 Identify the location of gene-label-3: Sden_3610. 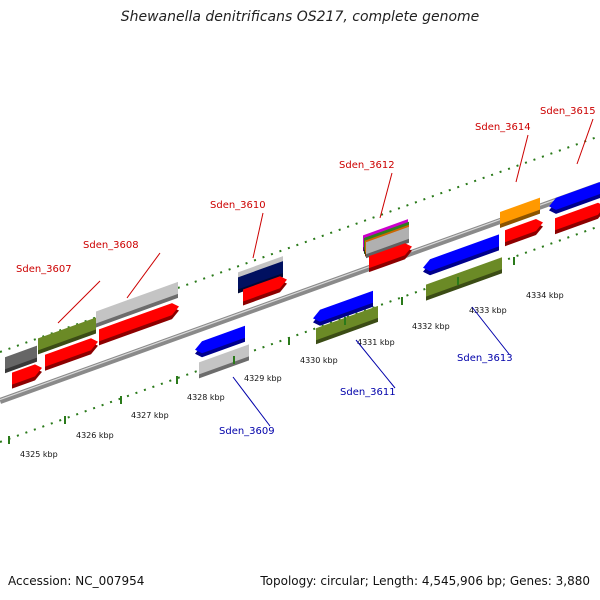
(238, 205).